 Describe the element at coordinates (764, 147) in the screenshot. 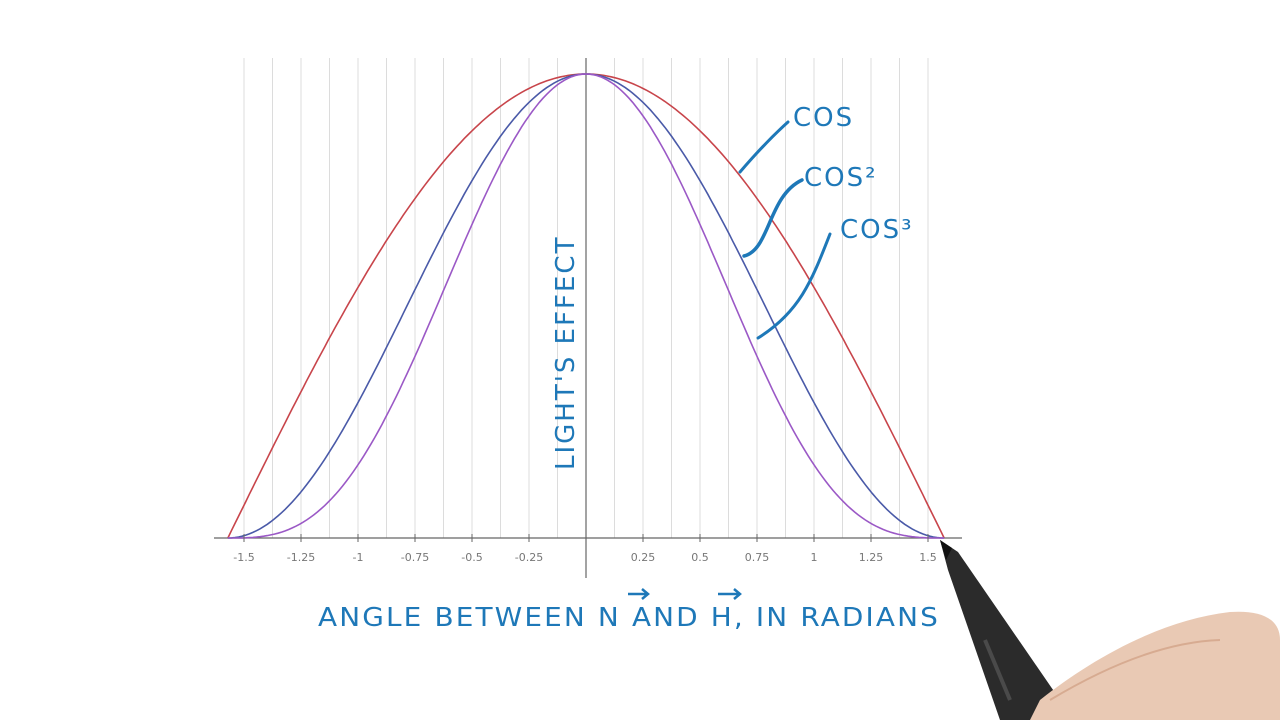

I see `annotation-stroke-cos` at that location.